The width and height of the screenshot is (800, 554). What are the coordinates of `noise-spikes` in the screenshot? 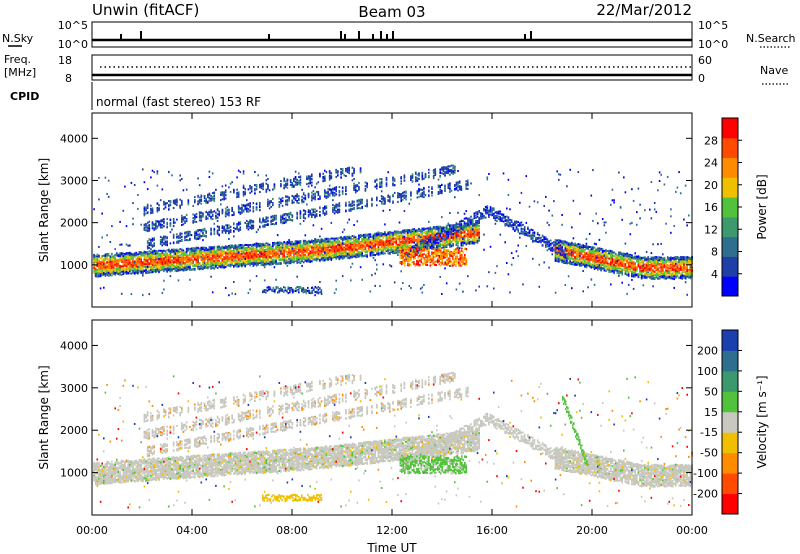 It's located at (326, 35).